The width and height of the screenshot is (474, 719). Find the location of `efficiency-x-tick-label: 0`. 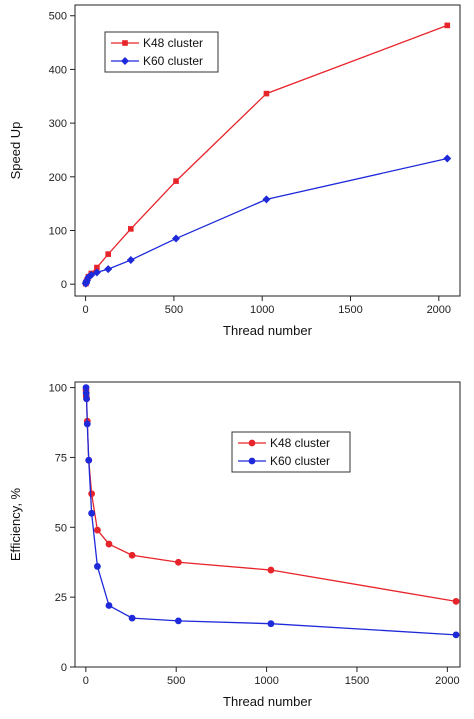

efficiency-x-tick-label: 0 is located at coordinates (86, 681).